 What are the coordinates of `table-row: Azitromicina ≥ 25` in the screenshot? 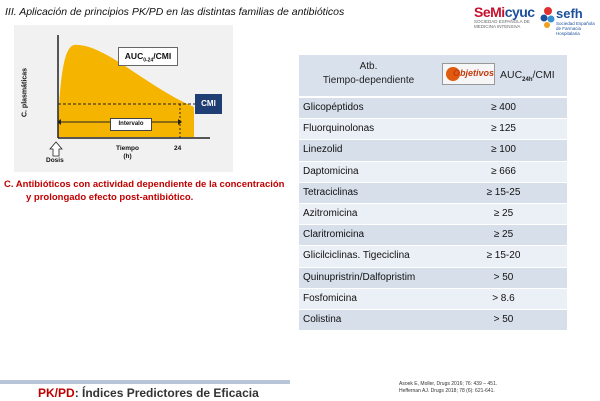 It's located at (433, 214).